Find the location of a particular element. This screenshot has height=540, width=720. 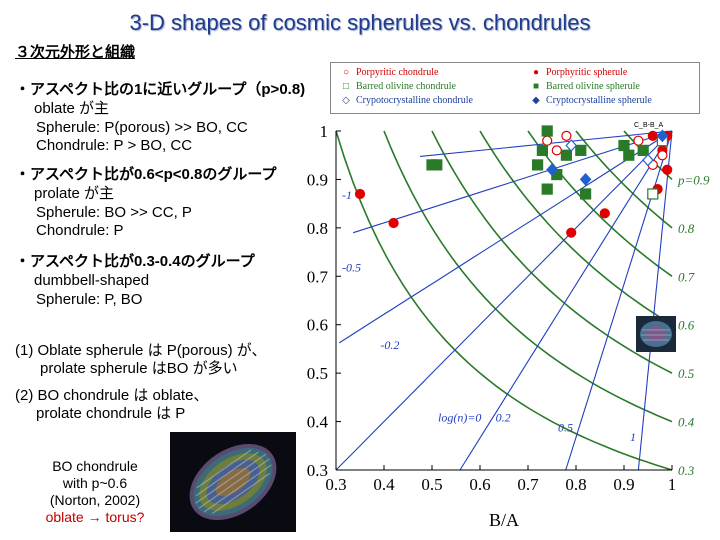

x-axis-title: B/A is located at coordinates (504, 520).